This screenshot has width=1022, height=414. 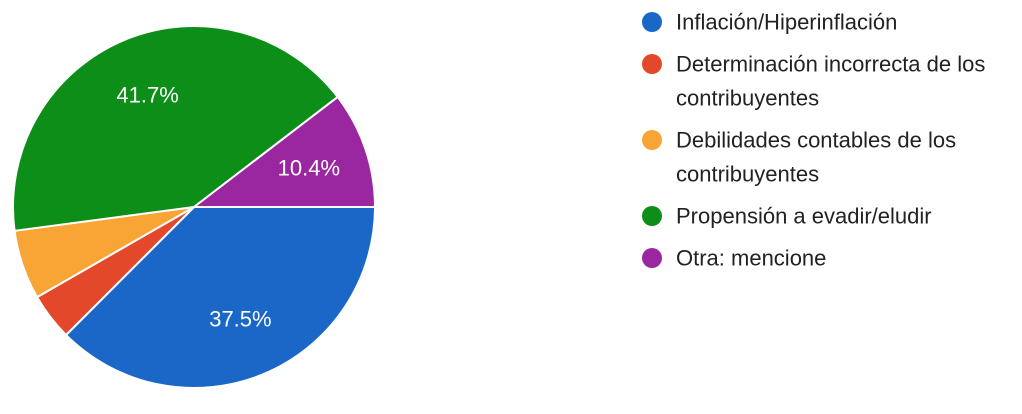 I want to click on legend-item: Otra: mencione, so click(x=734, y=258).